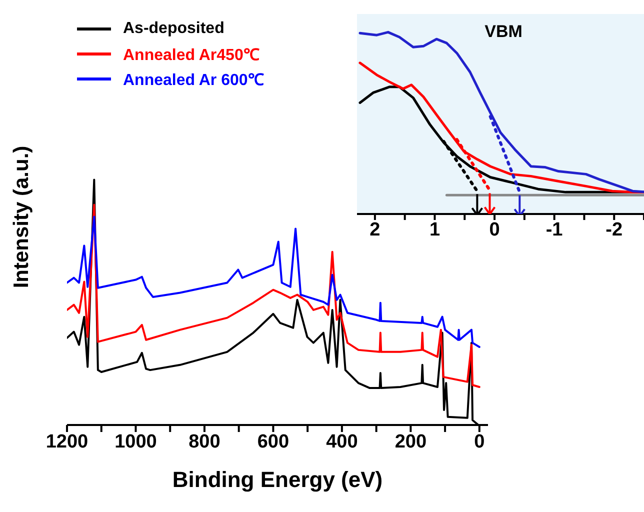 The image size is (644, 512). I want to click on x-tick-label: 200, so click(410, 441).